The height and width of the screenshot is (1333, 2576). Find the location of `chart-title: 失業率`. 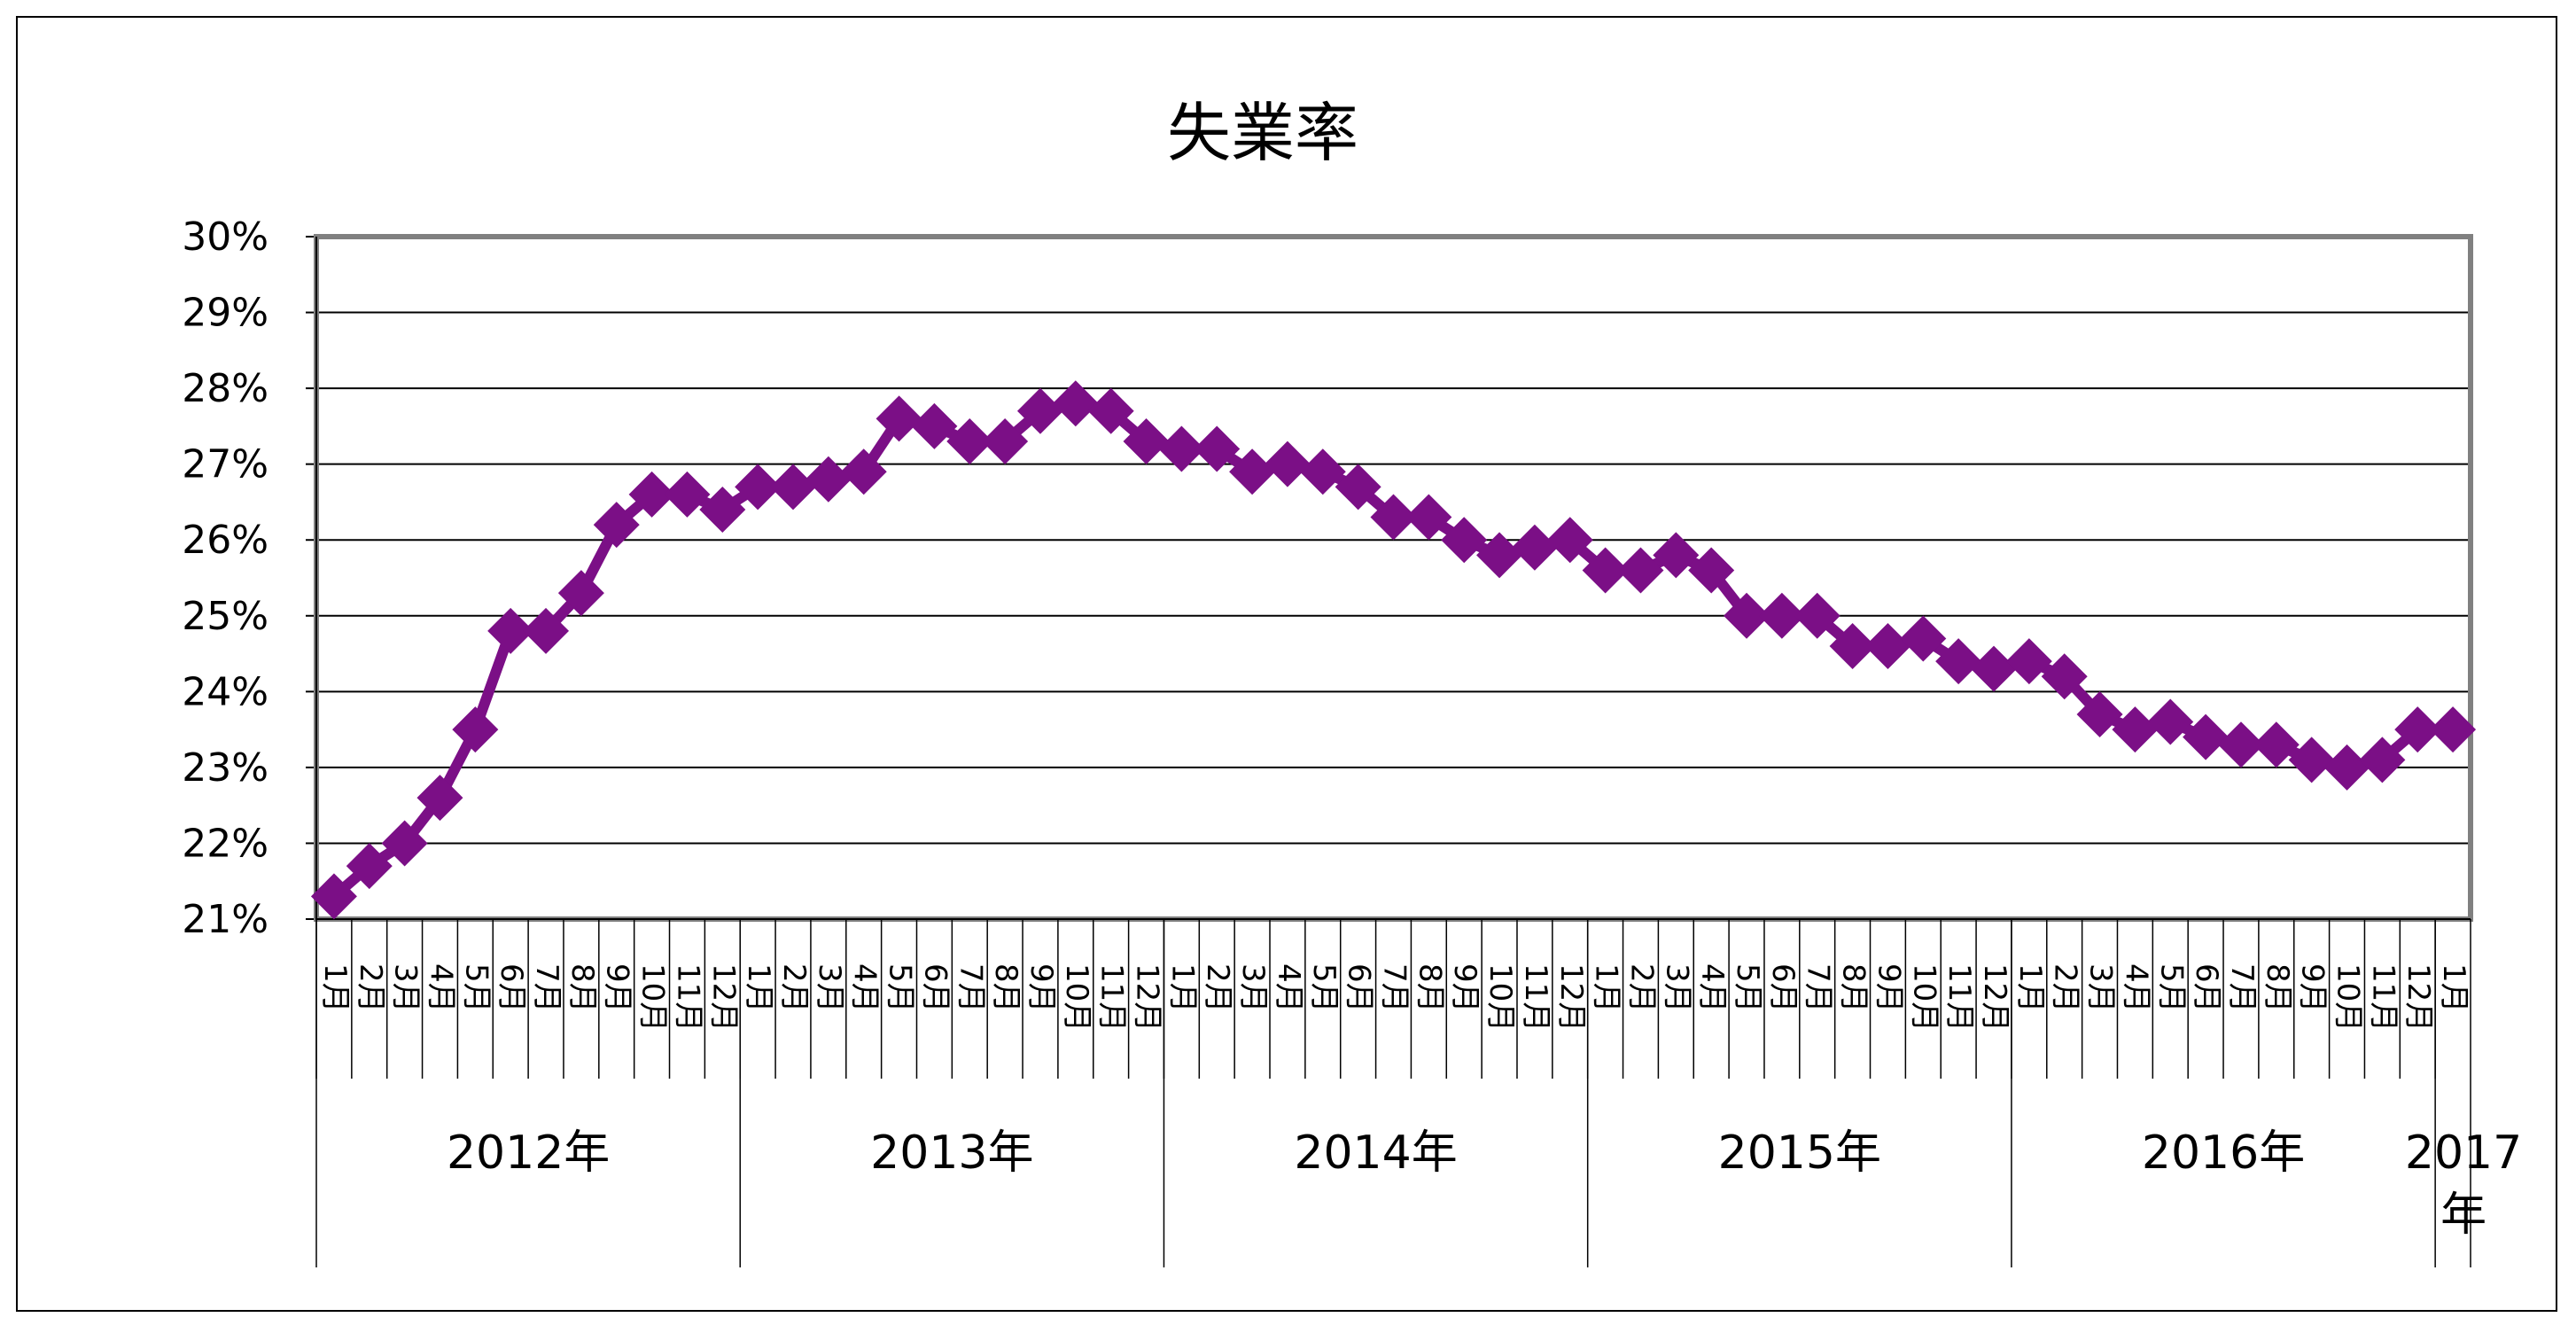

chart-title: 失業率 is located at coordinates (1263, 133).